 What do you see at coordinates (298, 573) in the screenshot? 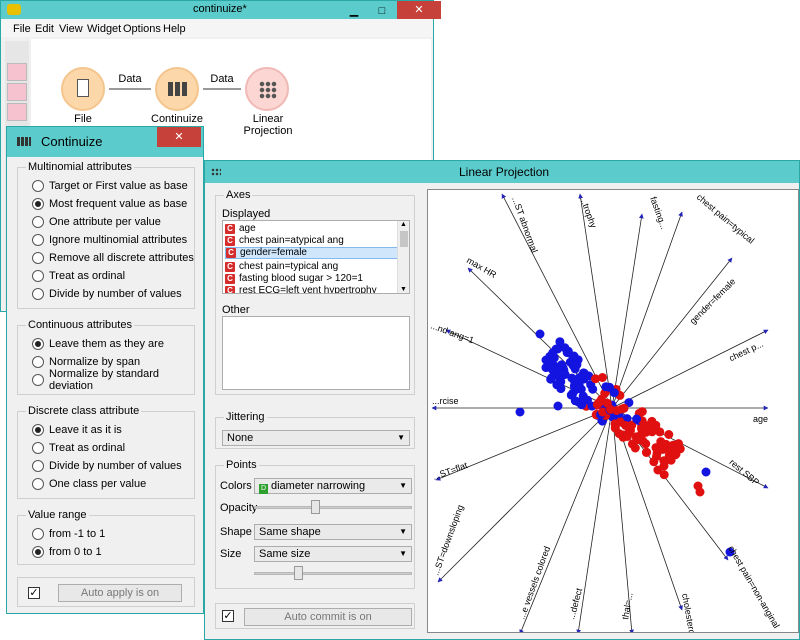
I see `size-slider-handle` at bounding box center [298, 573].